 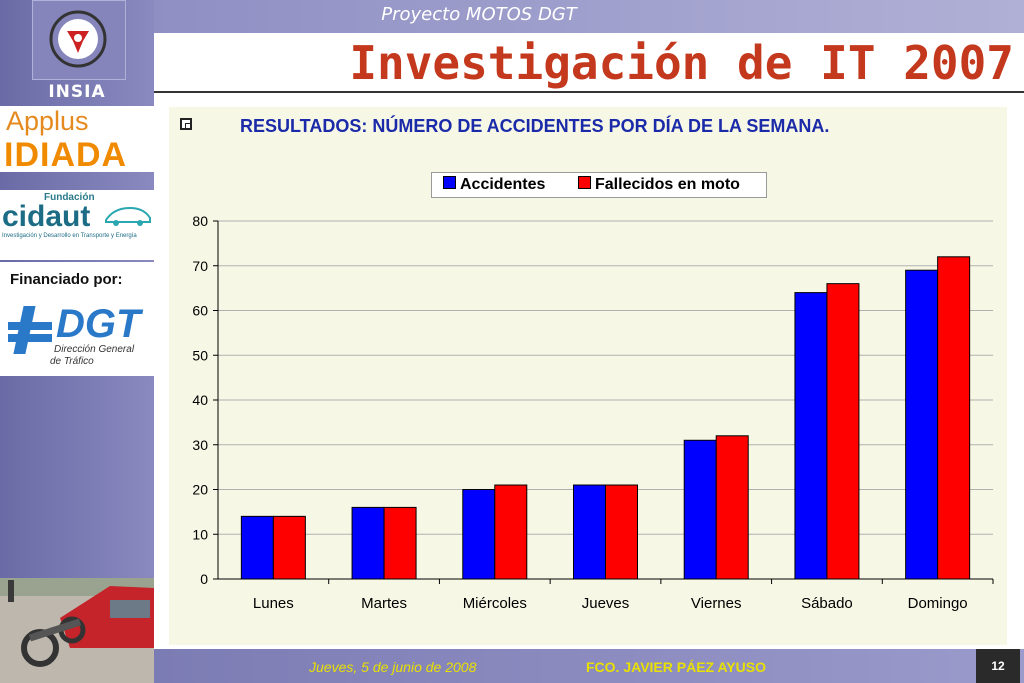 What do you see at coordinates (30, 330) in the screenshot?
I see `dgt-cross-icon` at bounding box center [30, 330].